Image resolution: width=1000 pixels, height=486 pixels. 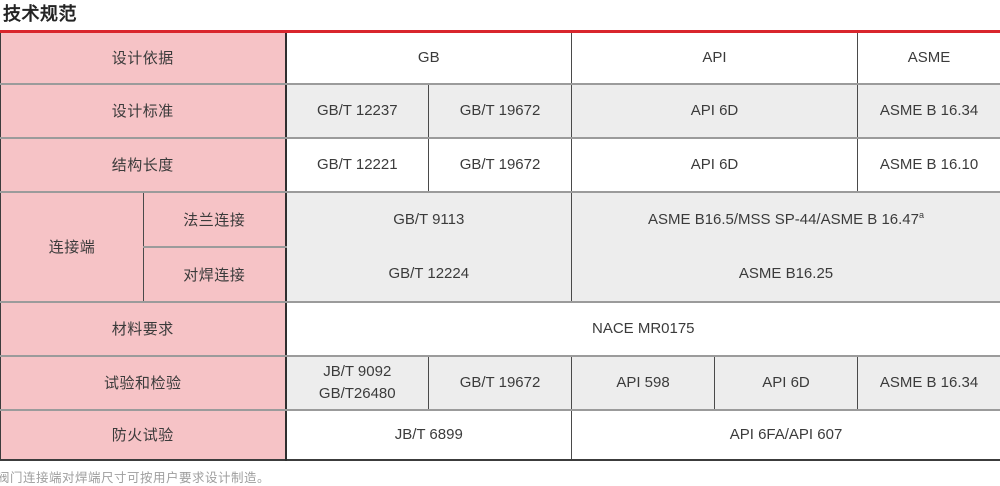 I want to click on row-connection-butt-weld: 对焊连接 GB/T 12224 ASME B16.25, so click(x=500, y=274).